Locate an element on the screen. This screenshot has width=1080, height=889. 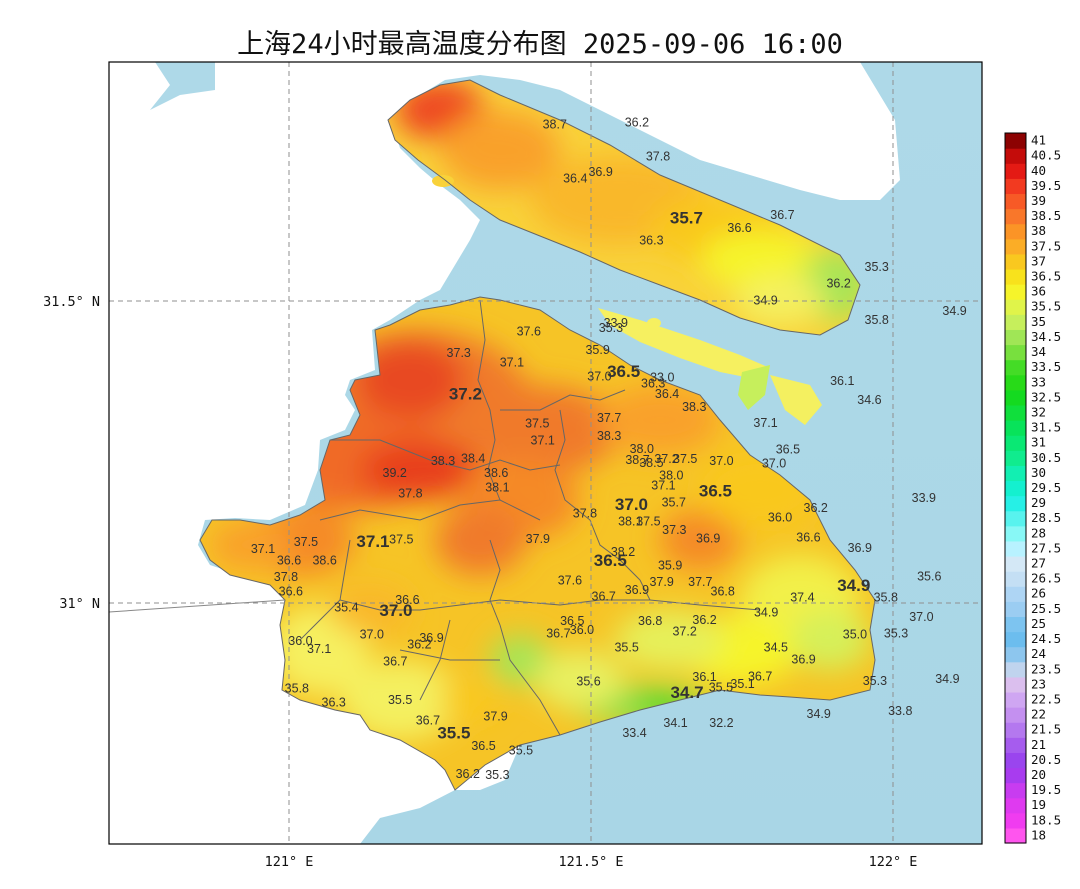
colorbar-label: 20.5 is located at coordinates (1046, 759).